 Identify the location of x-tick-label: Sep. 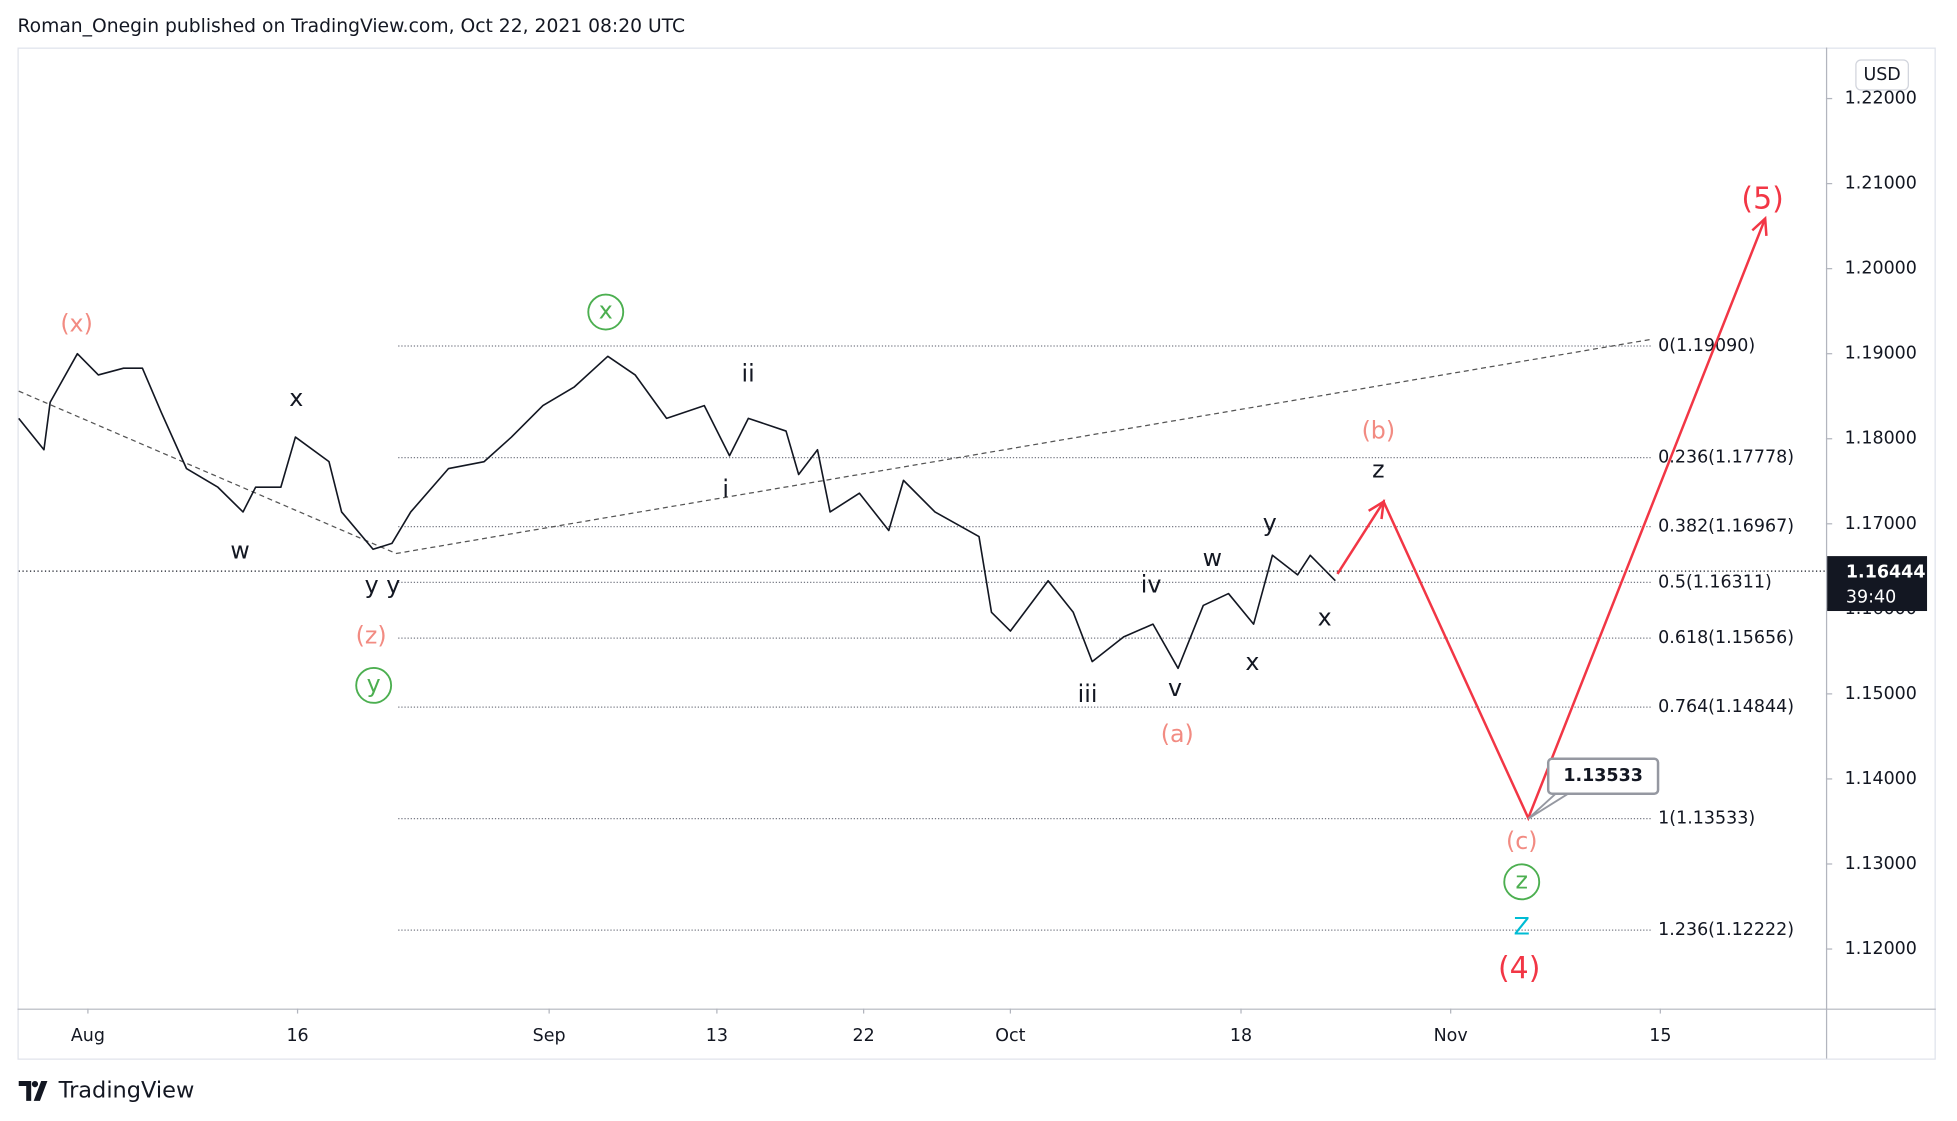
(549, 1036).